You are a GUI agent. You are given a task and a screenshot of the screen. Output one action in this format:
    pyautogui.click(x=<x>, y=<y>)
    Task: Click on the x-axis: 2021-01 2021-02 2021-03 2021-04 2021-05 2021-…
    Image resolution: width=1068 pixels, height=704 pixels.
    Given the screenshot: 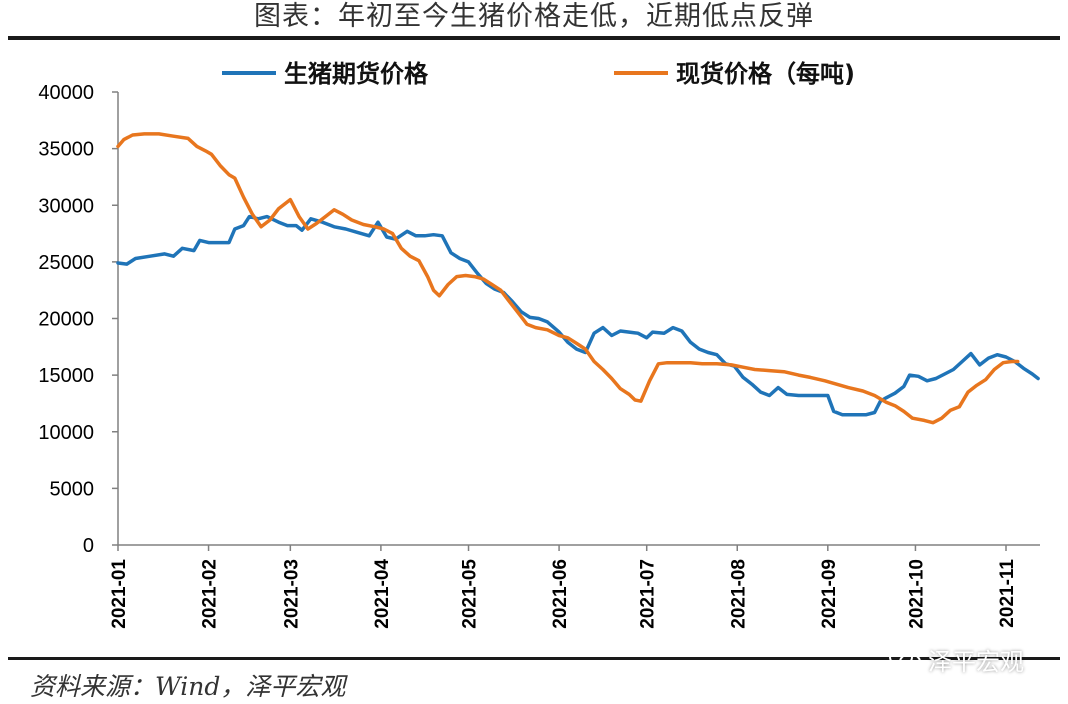 What is the action you would take?
    pyautogui.click(x=574, y=586)
    